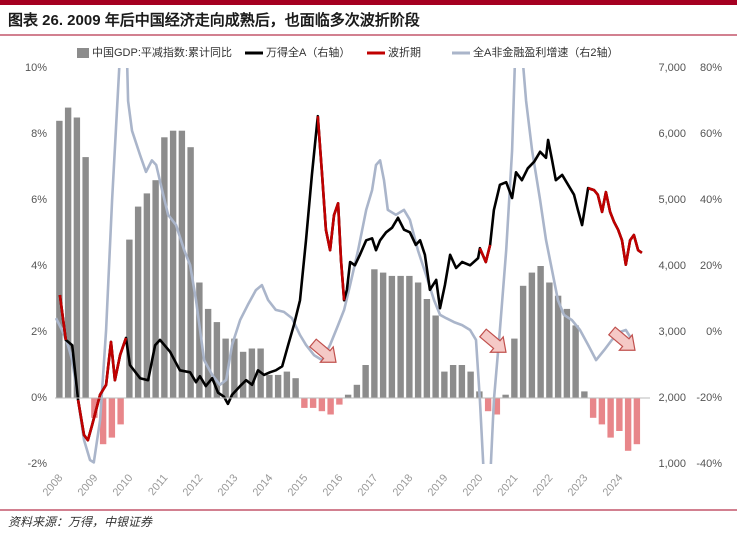  What do you see at coordinates (368, 485) in the screenshot?
I see `x-tick-label: 2017` at bounding box center [368, 485].